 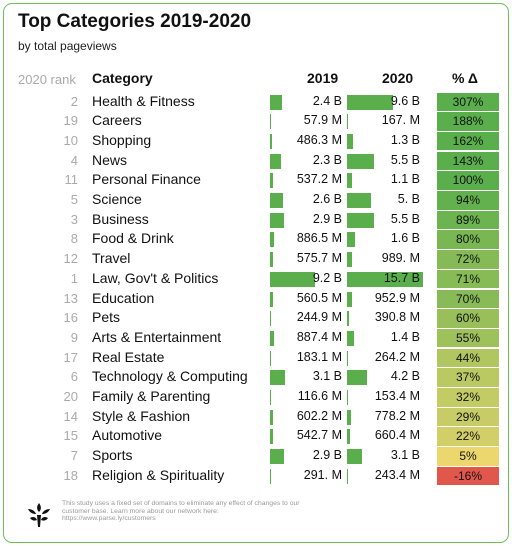 I want to click on value-2019-label: 2.4 B, so click(x=327, y=100).